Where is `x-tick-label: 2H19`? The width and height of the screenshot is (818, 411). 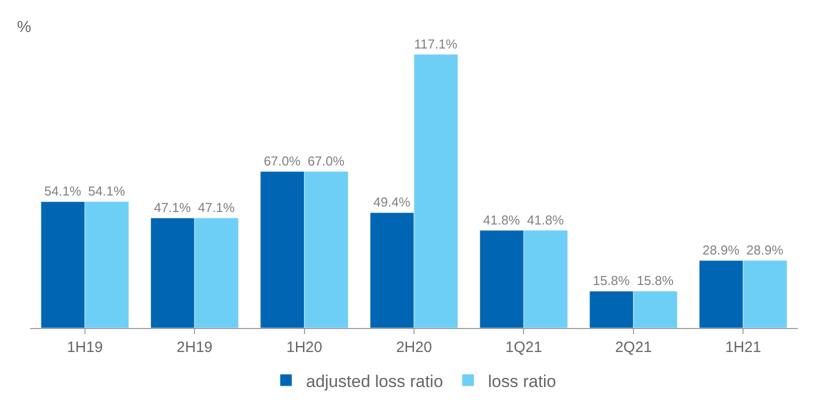 x-tick-label: 2H19 is located at coordinates (194, 347).